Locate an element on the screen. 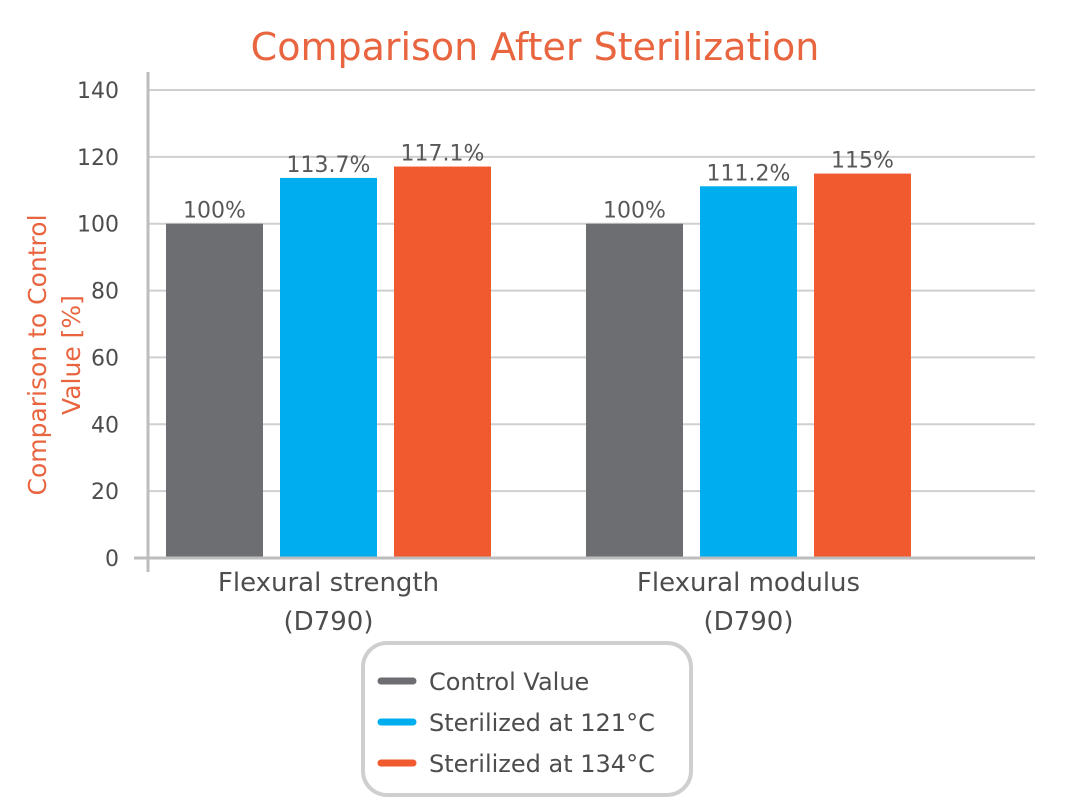 Image resolution: width=1092 pixels, height=810 pixels. y-tick-label: 80 is located at coordinates (105, 292).